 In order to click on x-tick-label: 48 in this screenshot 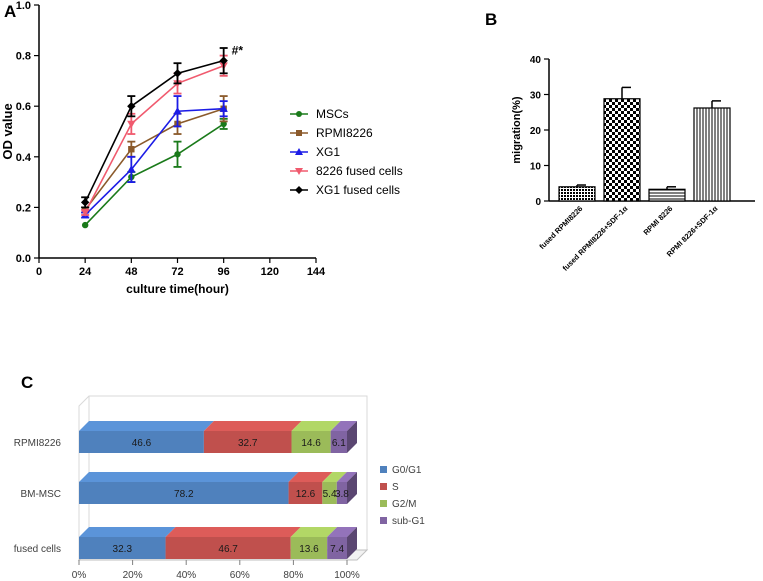, I will do `click(131, 272)`.